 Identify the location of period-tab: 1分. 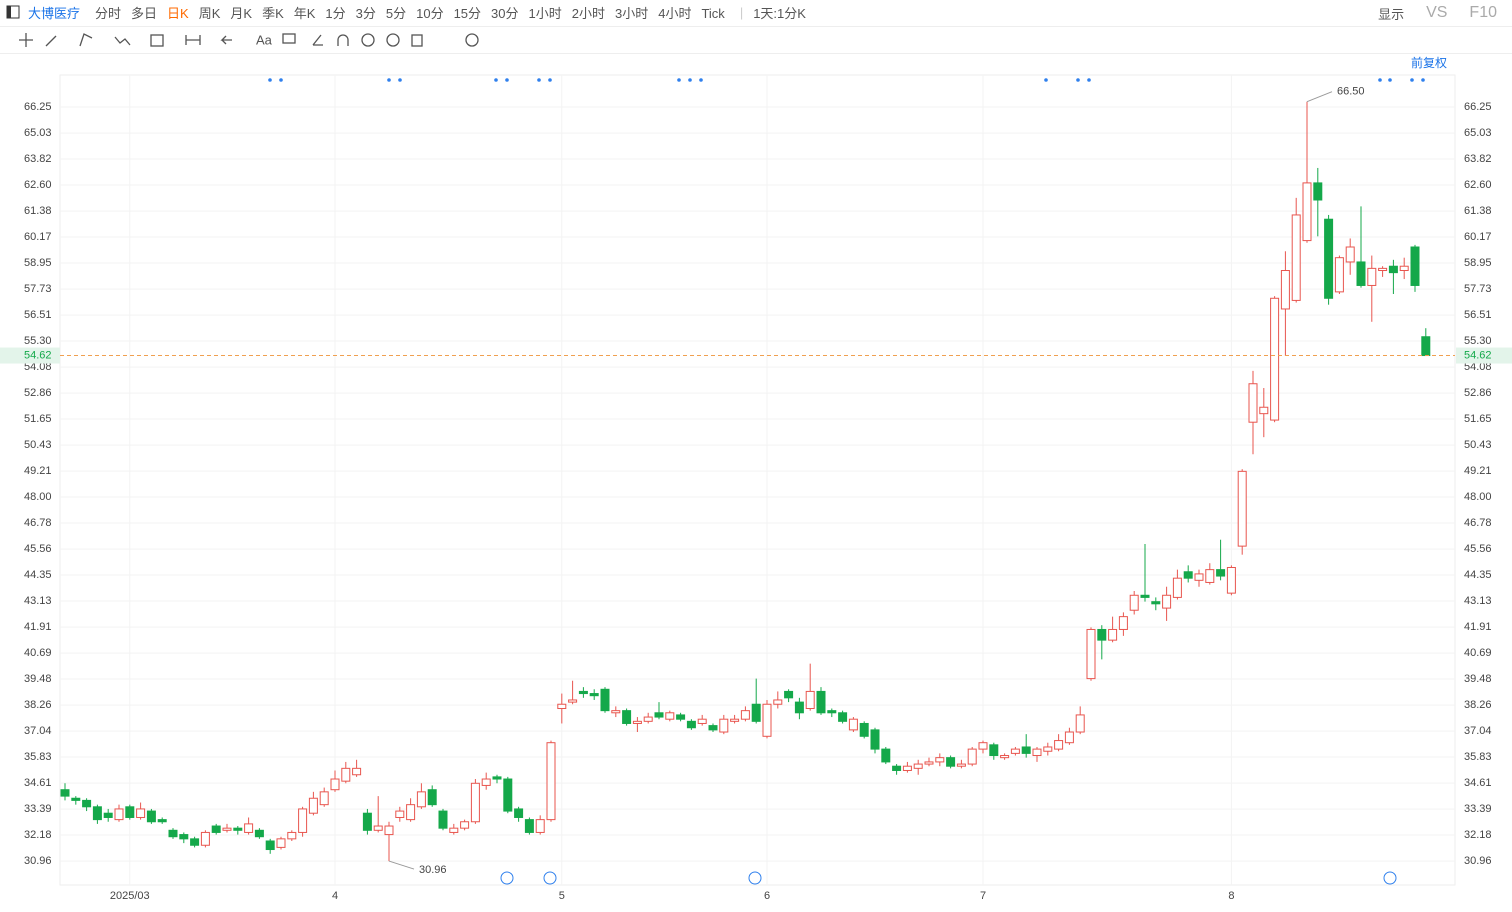
(335, 13).